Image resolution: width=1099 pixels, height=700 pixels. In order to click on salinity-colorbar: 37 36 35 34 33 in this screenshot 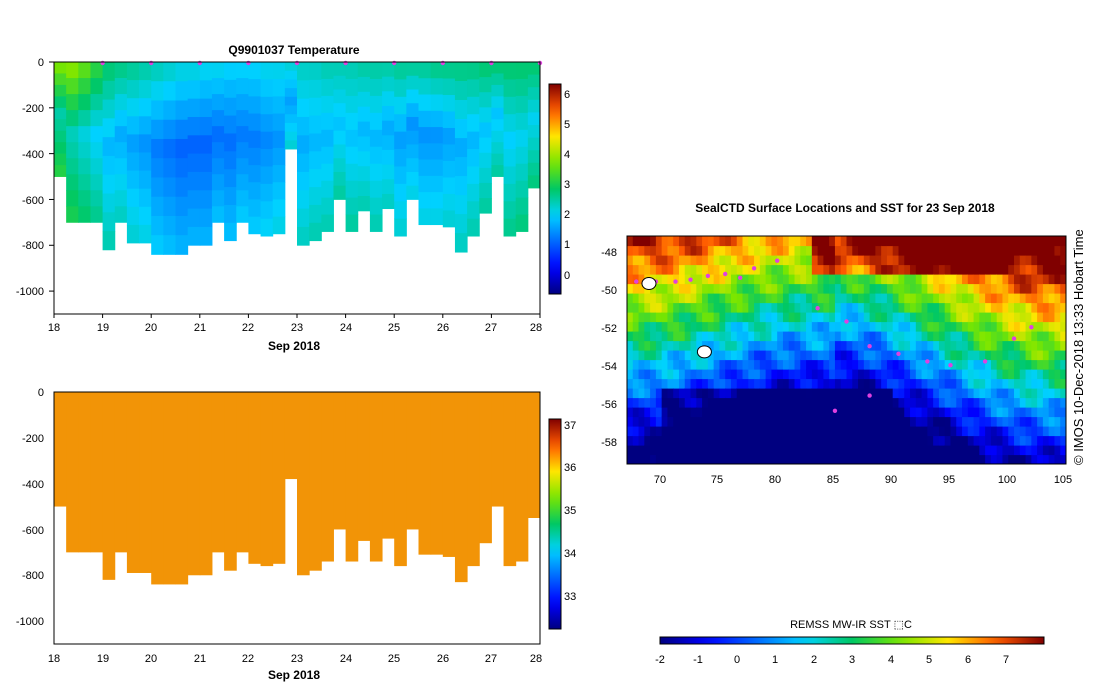, I will do `click(562, 524)`.